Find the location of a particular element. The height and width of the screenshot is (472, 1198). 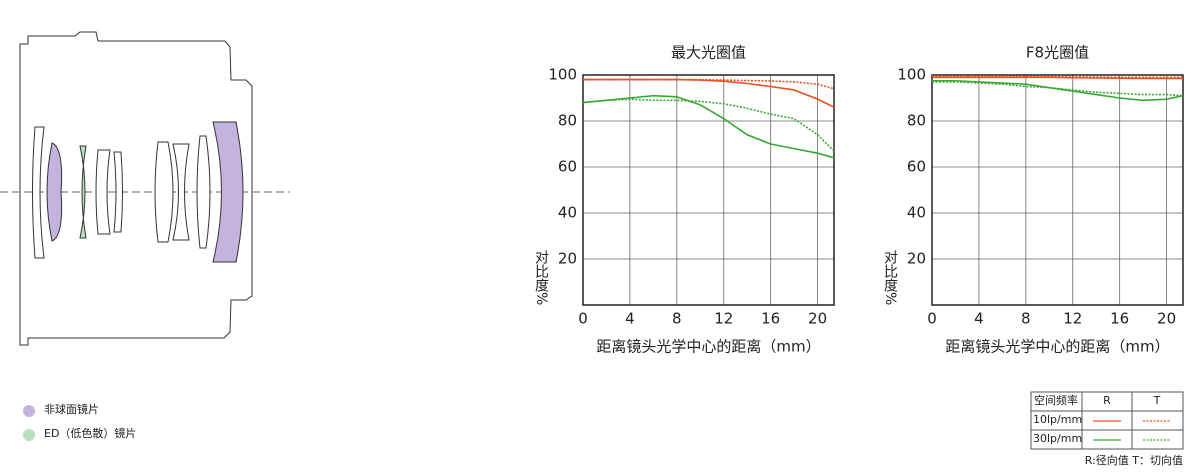

legend-label: 非球面镜片 is located at coordinates (71, 409).